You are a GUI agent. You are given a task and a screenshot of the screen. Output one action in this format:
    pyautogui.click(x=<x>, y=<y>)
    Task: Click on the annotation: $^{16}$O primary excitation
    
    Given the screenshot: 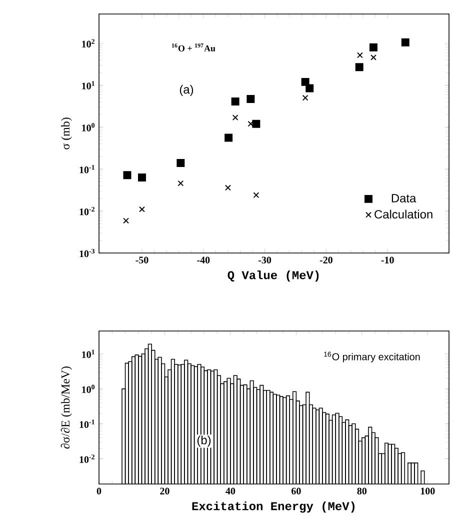 What is the action you would take?
    pyautogui.click(x=372, y=357)
    